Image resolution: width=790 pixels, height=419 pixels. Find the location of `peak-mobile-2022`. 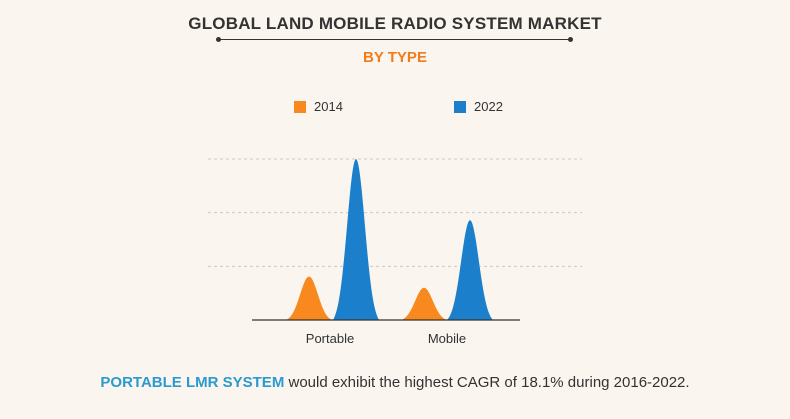

peak-mobile-2022 is located at coordinates (470, 270).